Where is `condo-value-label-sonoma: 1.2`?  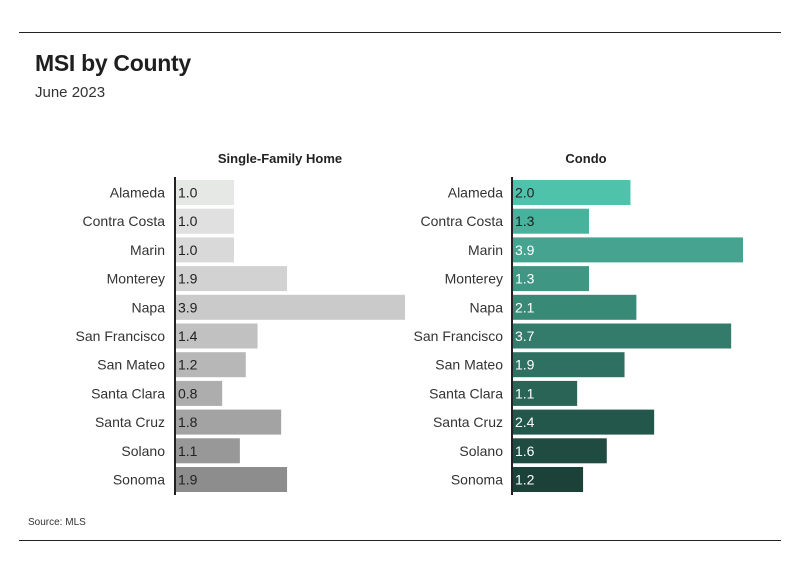 condo-value-label-sonoma: 1.2 is located at coordinates (525, 480).